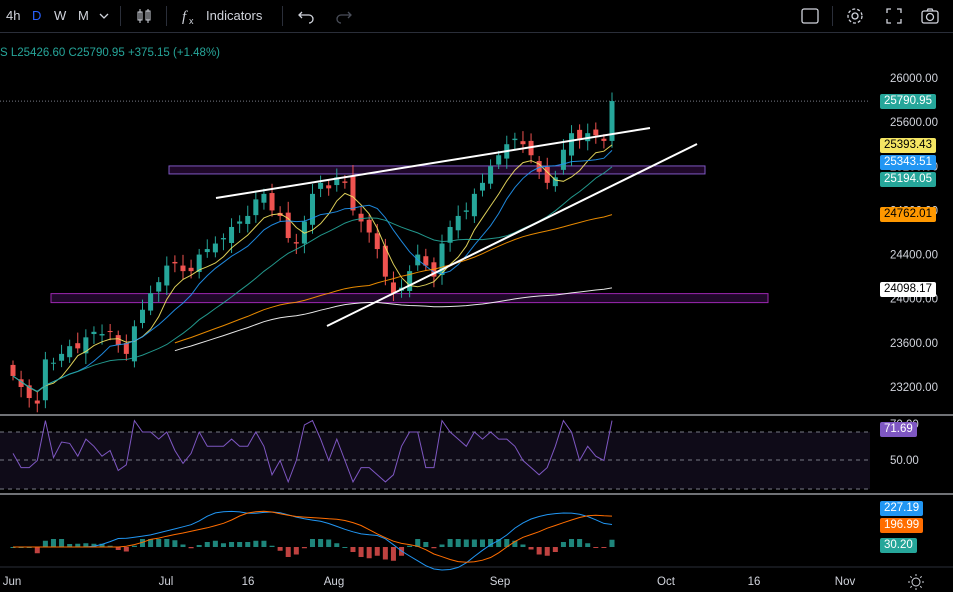 The image size is (953, 592). I want to click on x-tick-label: Sep, so click(500, 582).